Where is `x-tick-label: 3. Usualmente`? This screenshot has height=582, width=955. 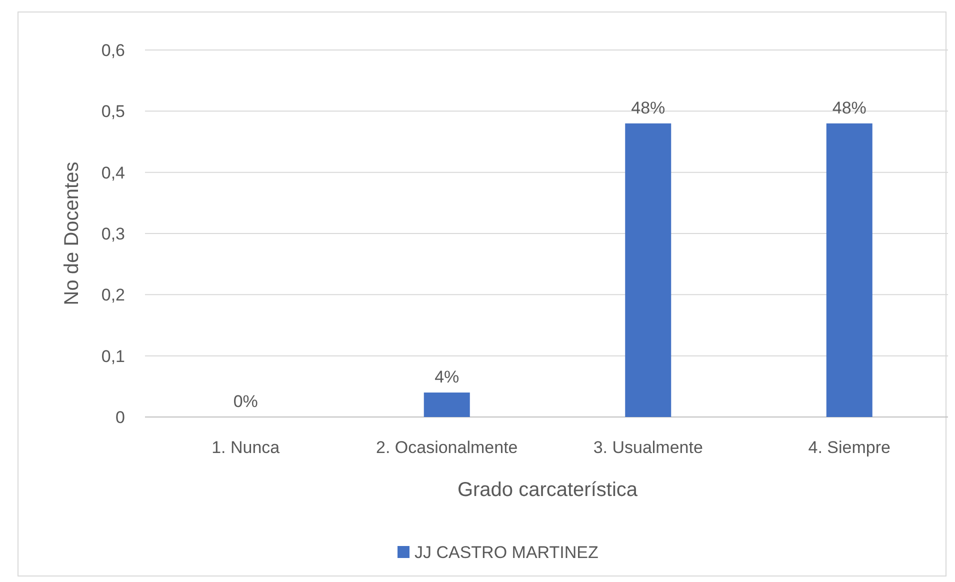
x-tick-label: 3. Usualmente is located at coordinates (648, 447).